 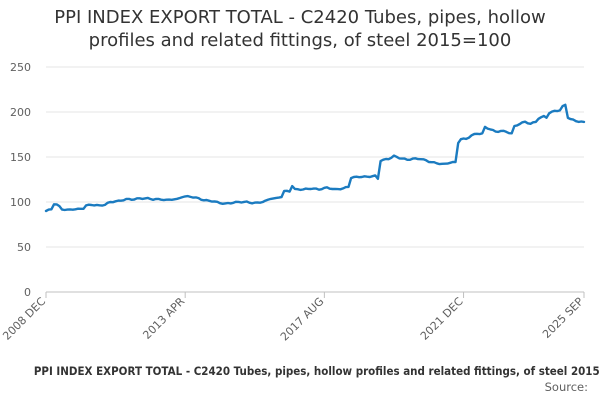 I want to click on y-tick-label: 150, so click(x=20, y=157).